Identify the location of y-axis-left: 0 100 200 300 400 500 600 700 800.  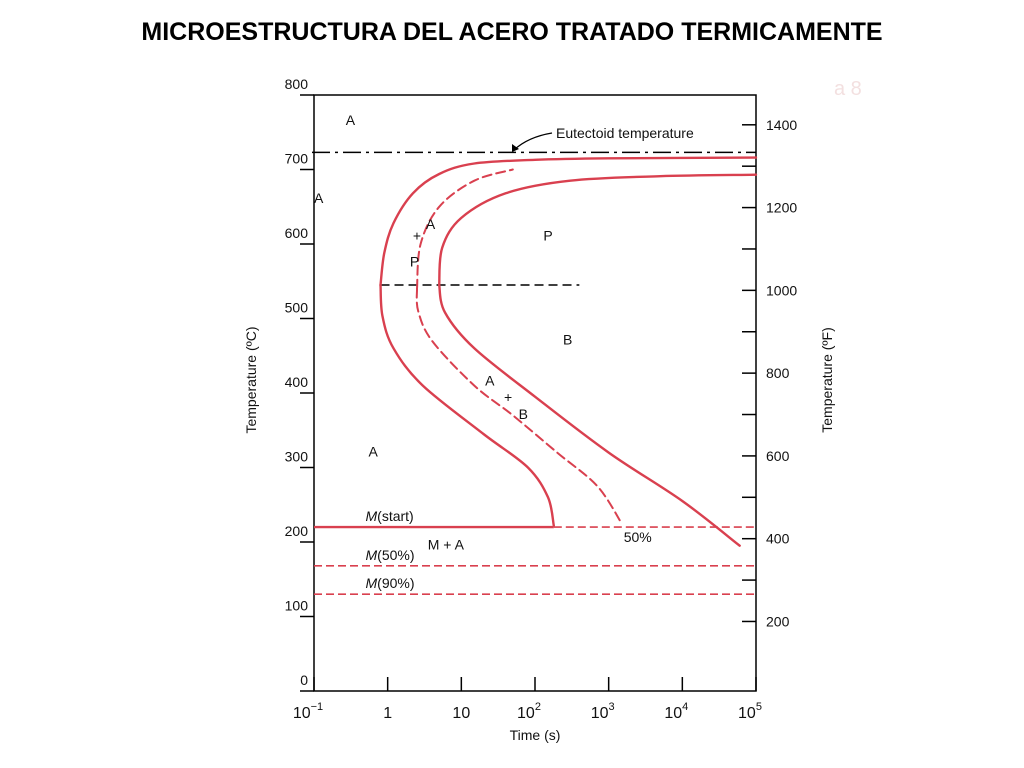
(299, 384).